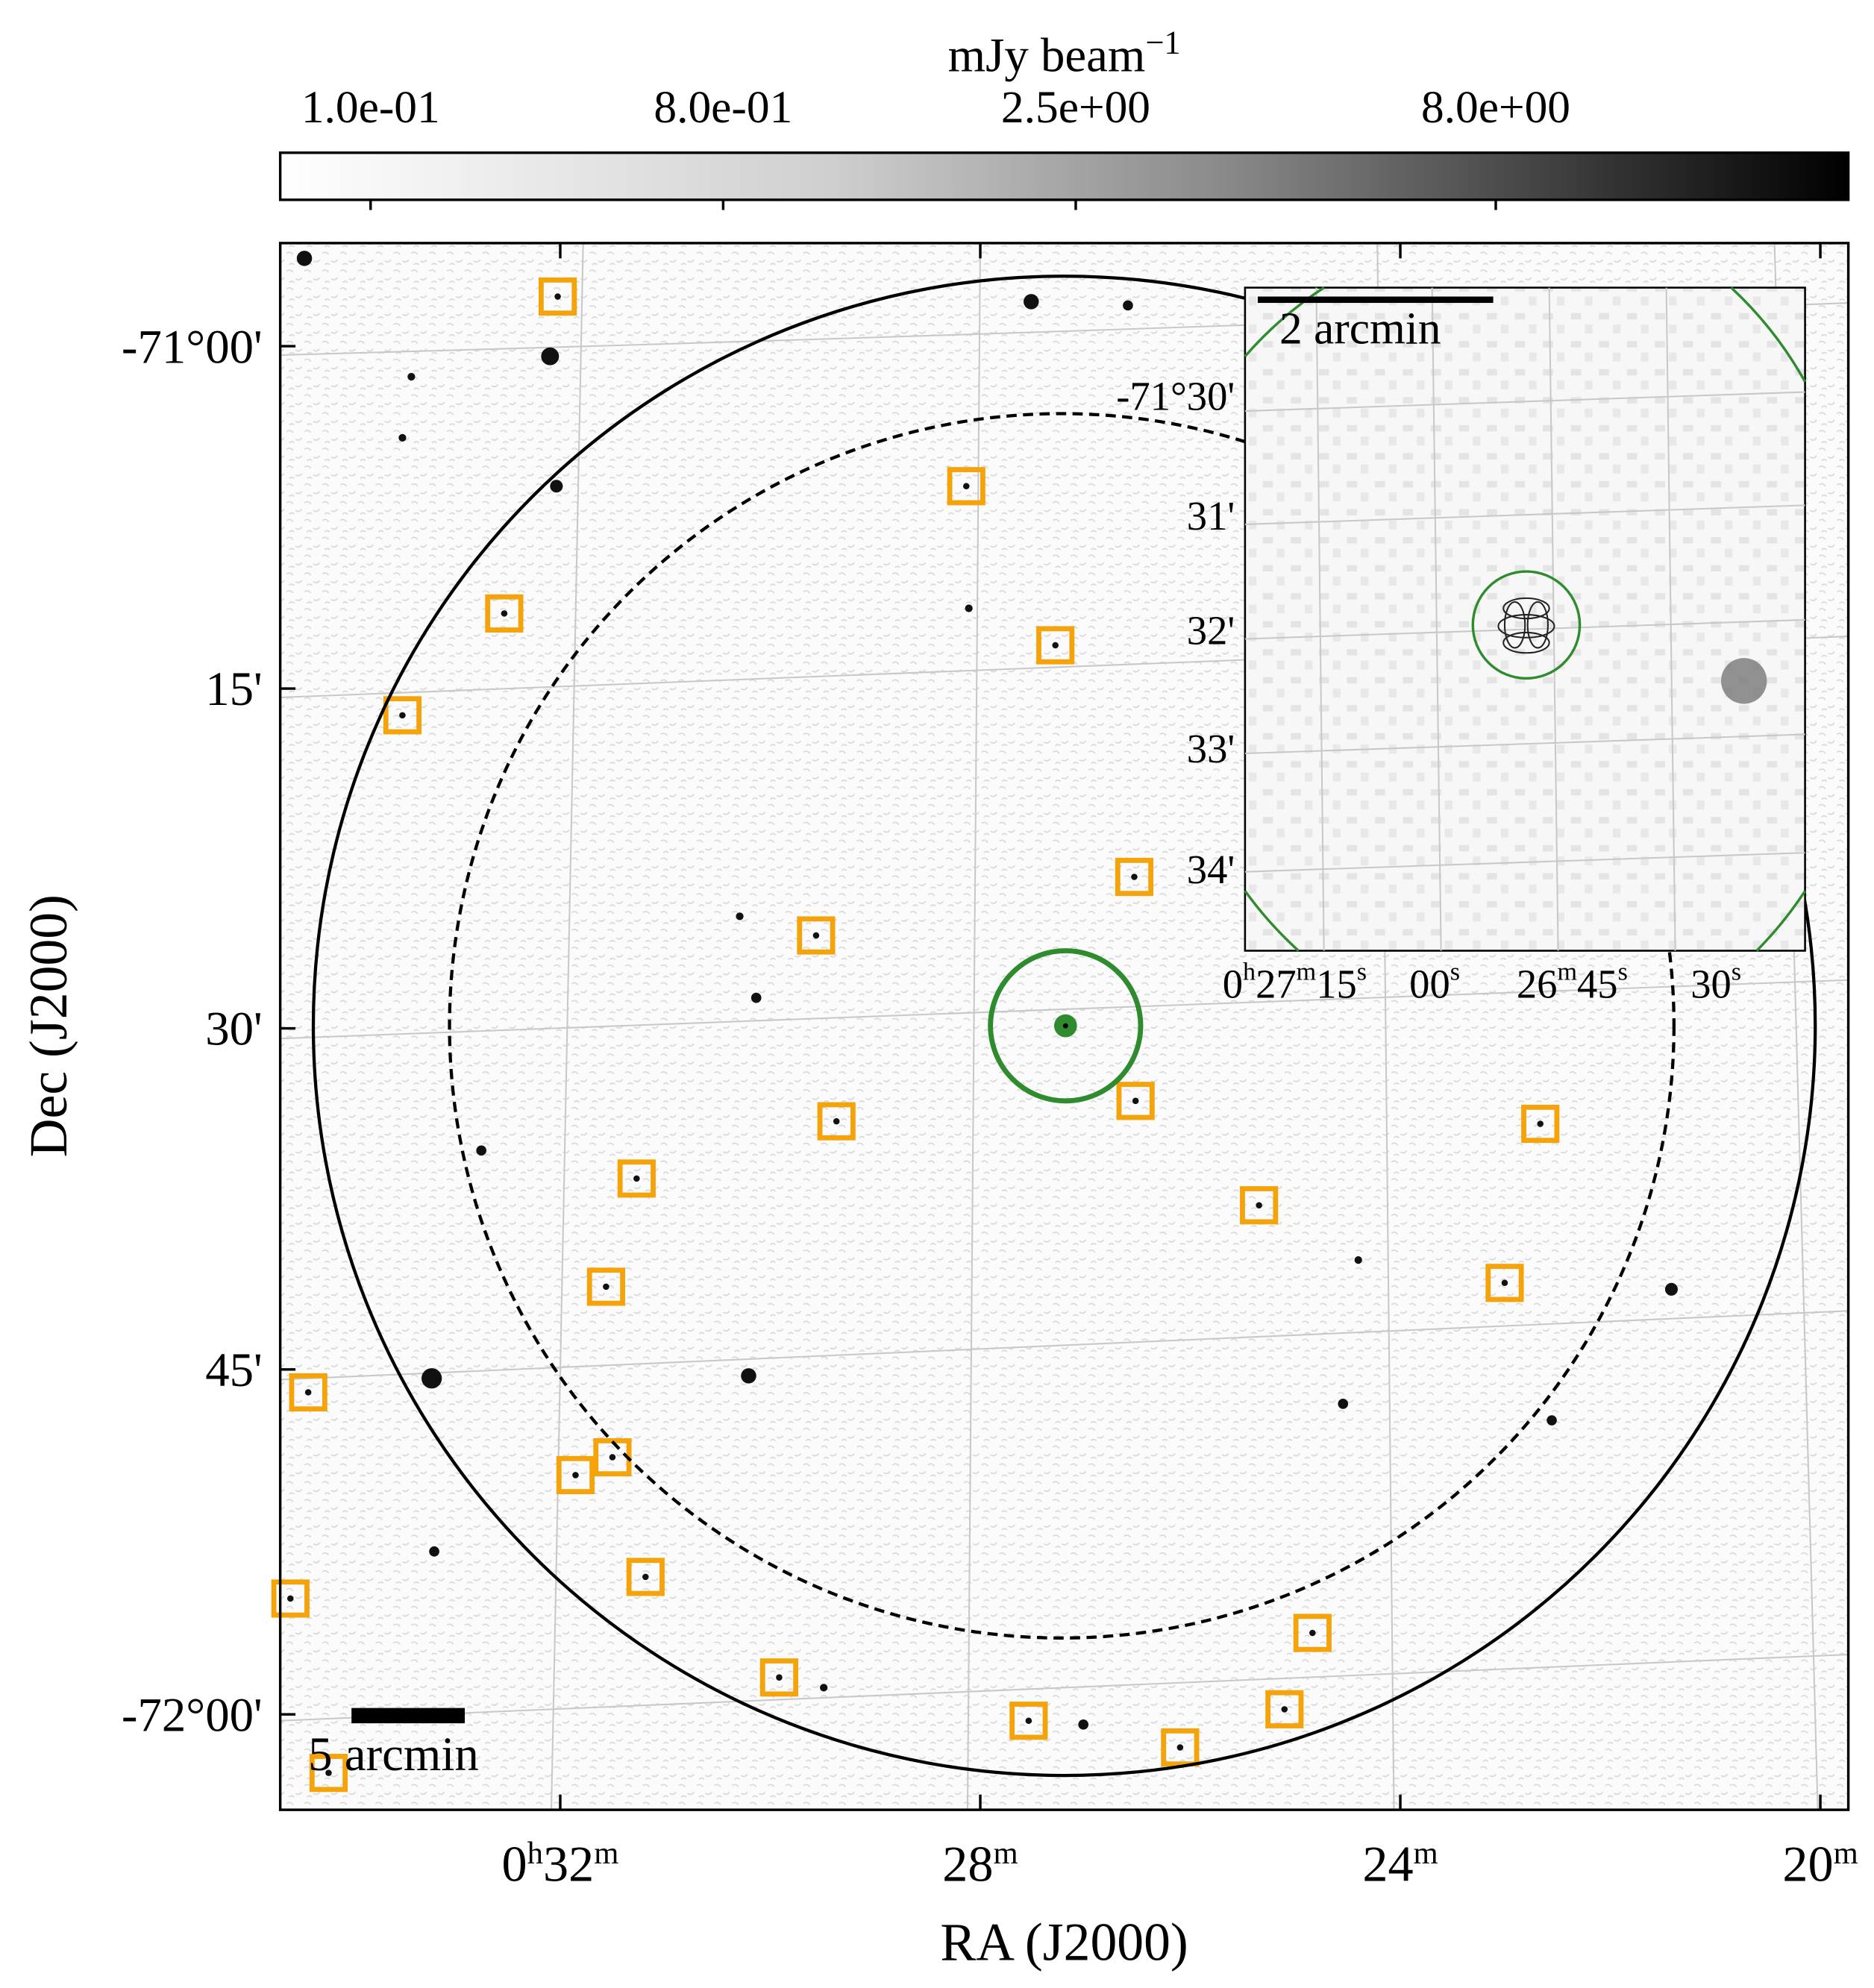 This screenshot has width=1874, height=1988. Describe the element at coordinates (192, 1715) in the screenshot. I see `y-tick-label: -72°00'` at that location.